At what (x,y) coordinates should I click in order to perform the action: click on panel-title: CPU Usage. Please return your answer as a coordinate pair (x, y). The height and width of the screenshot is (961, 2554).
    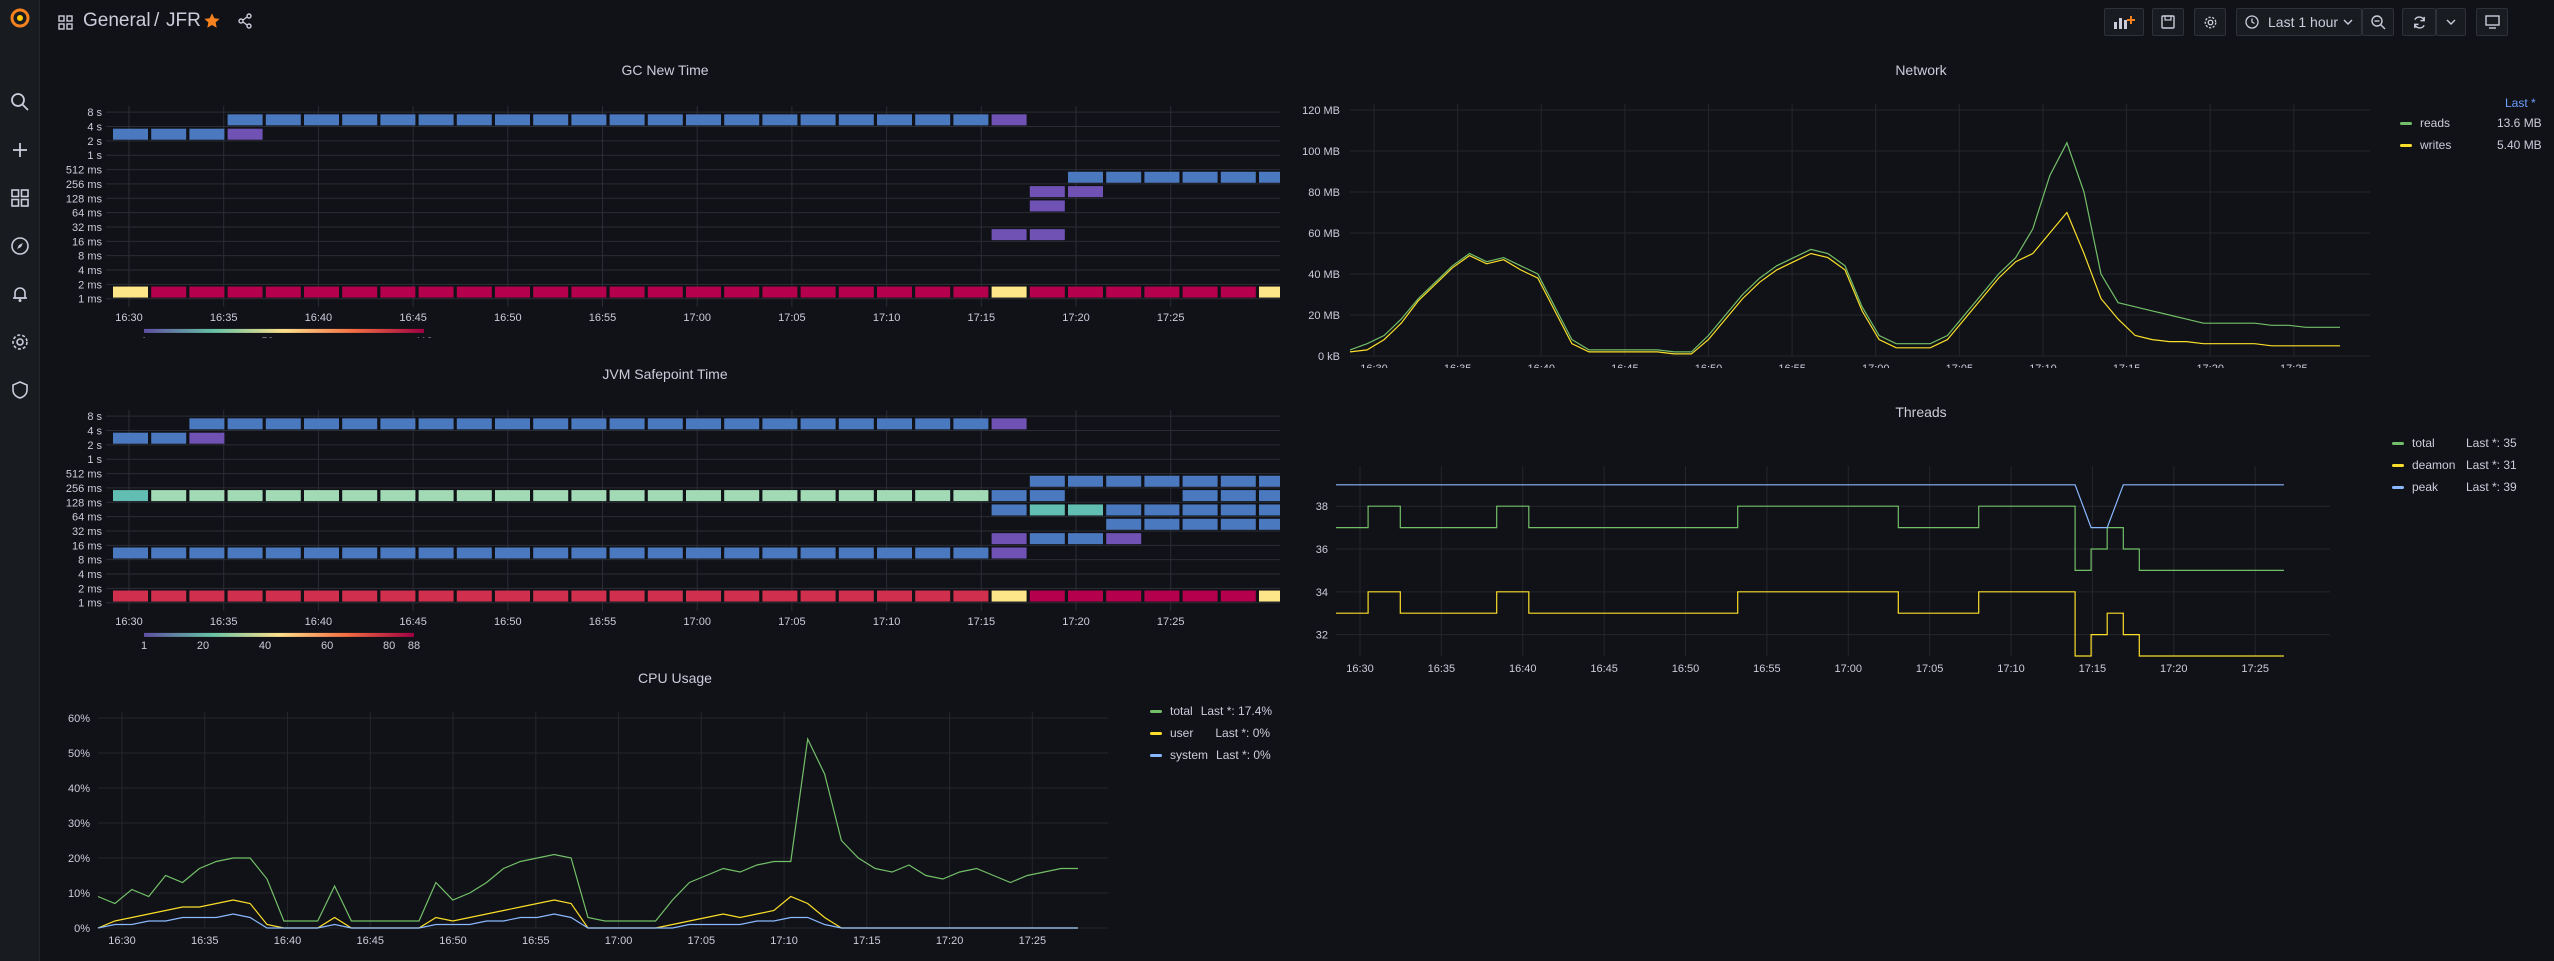
    Looking at the image, I should click on (675, 678).